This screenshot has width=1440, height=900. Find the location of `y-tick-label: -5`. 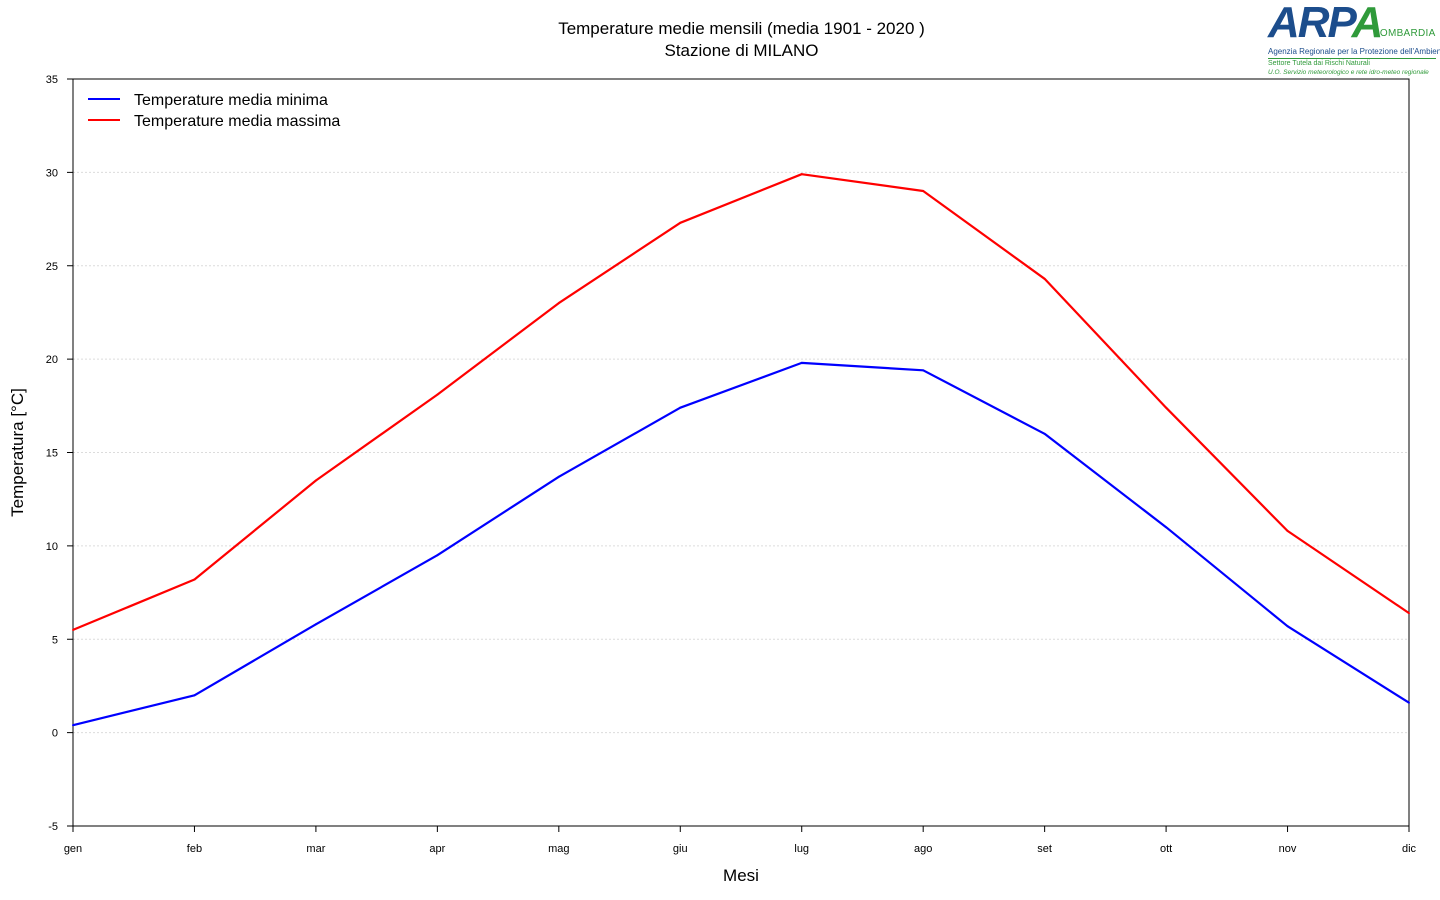

y-tick-label: -5 is located at coordinates (53, 827).